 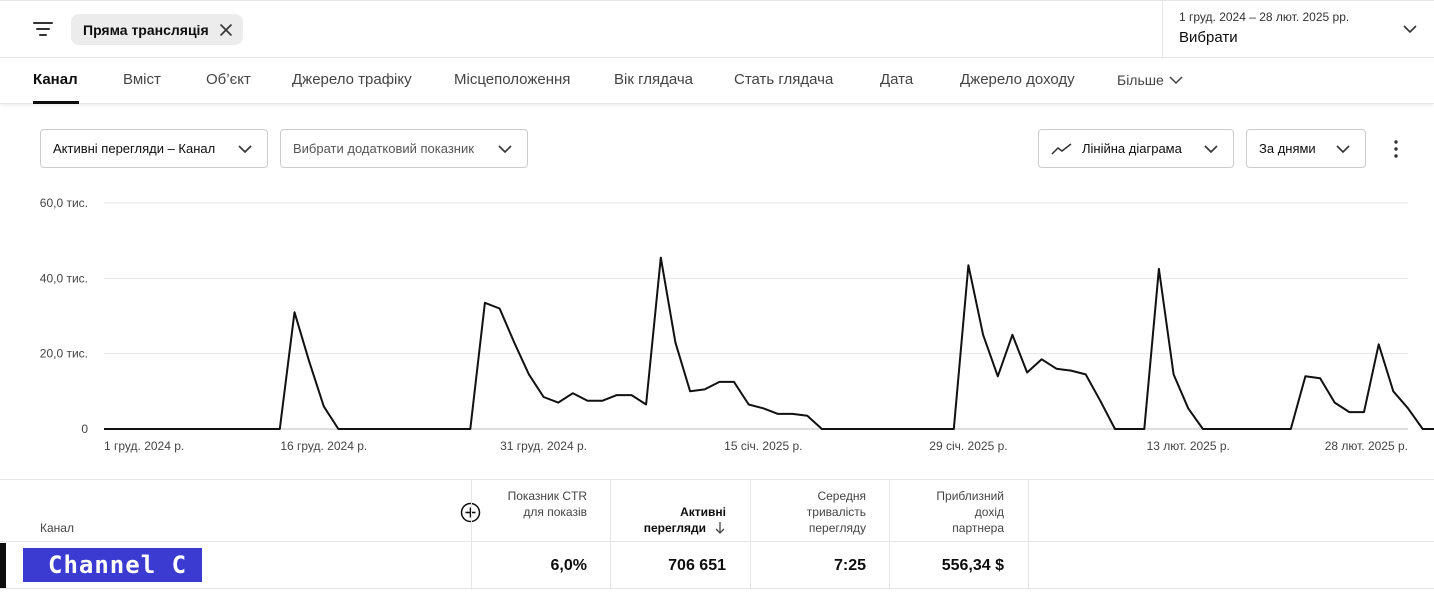 What do you see at coordinates (64, 203) in the screenshot?
I see `y-tick-label: 60,0 тис.` at bounding box center [64, 203].